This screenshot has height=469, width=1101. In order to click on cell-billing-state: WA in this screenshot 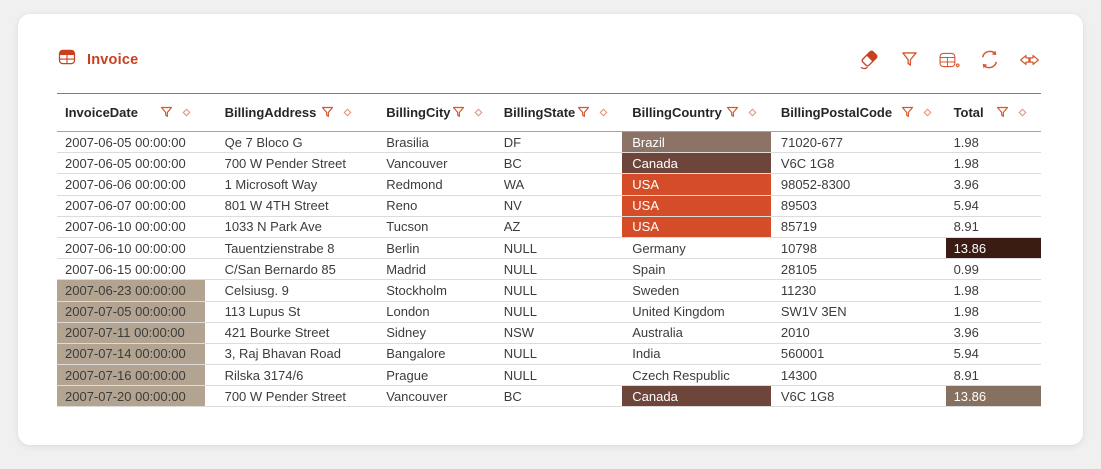, I will do `click(557, 184)`.